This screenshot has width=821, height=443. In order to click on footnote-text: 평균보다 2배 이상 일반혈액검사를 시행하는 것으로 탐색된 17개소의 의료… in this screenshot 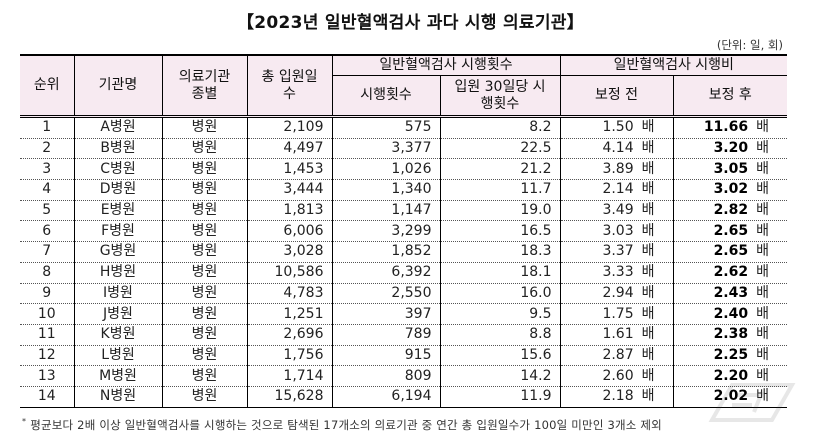, I will do `click(346, 425)`.